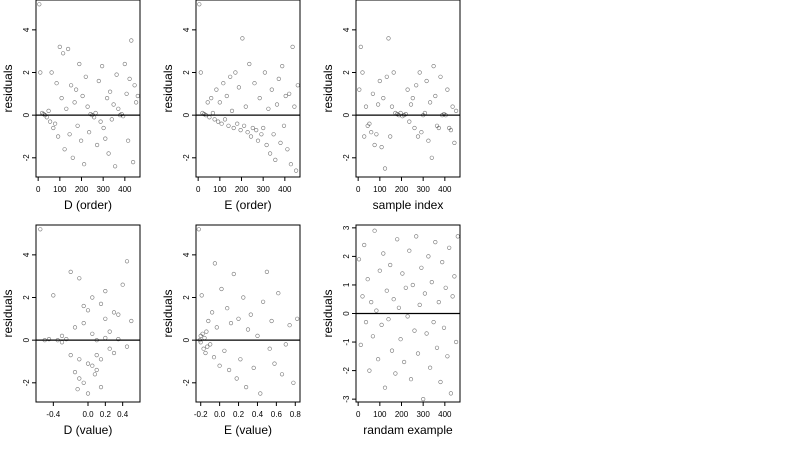  I want to click on panel-top-right: 0 100 200 300 400 -2 0 2 4 sample index residuals, so click(391, 106).